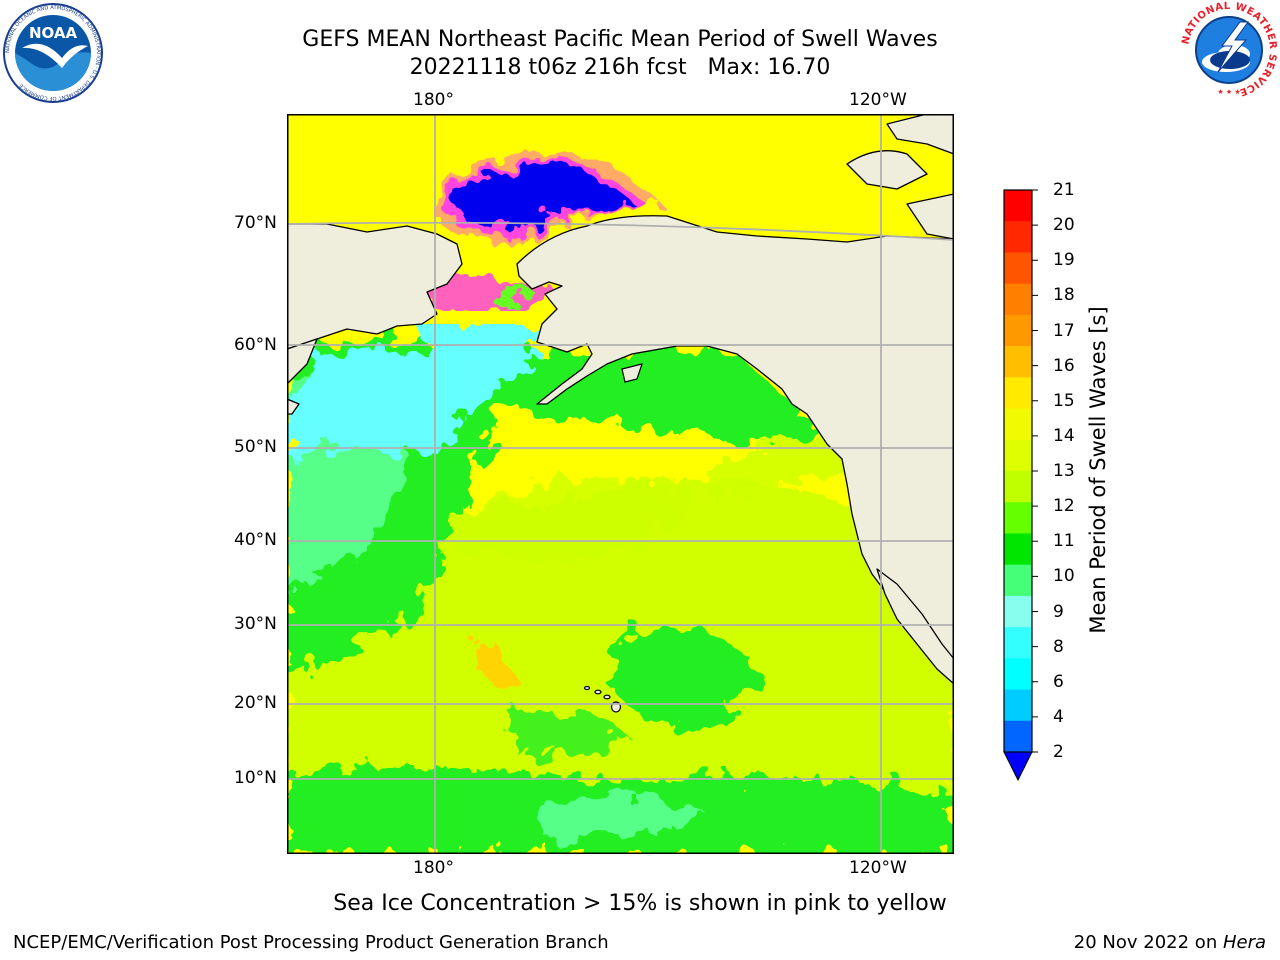  I want to click on colorbar-tick-label: 13, so click(1064, 471).